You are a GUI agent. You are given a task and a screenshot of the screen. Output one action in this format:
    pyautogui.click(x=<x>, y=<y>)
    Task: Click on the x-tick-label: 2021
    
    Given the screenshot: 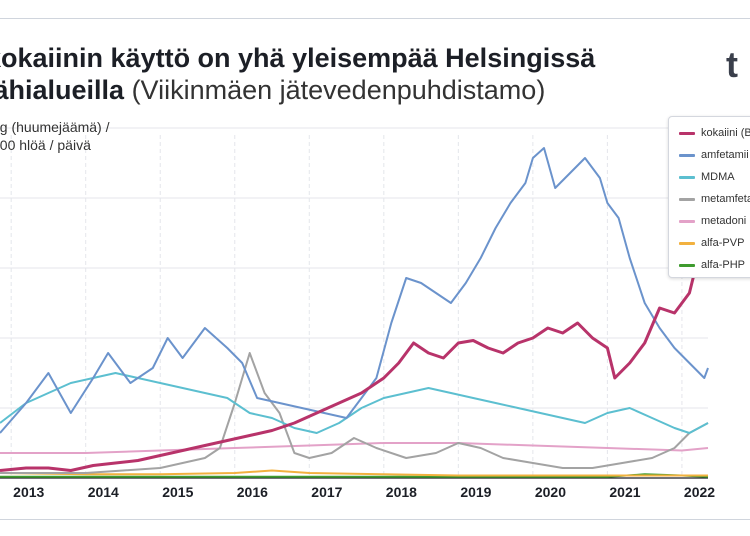 What is the action you would take?
    pyautogui.click(x=624, y=492)
    